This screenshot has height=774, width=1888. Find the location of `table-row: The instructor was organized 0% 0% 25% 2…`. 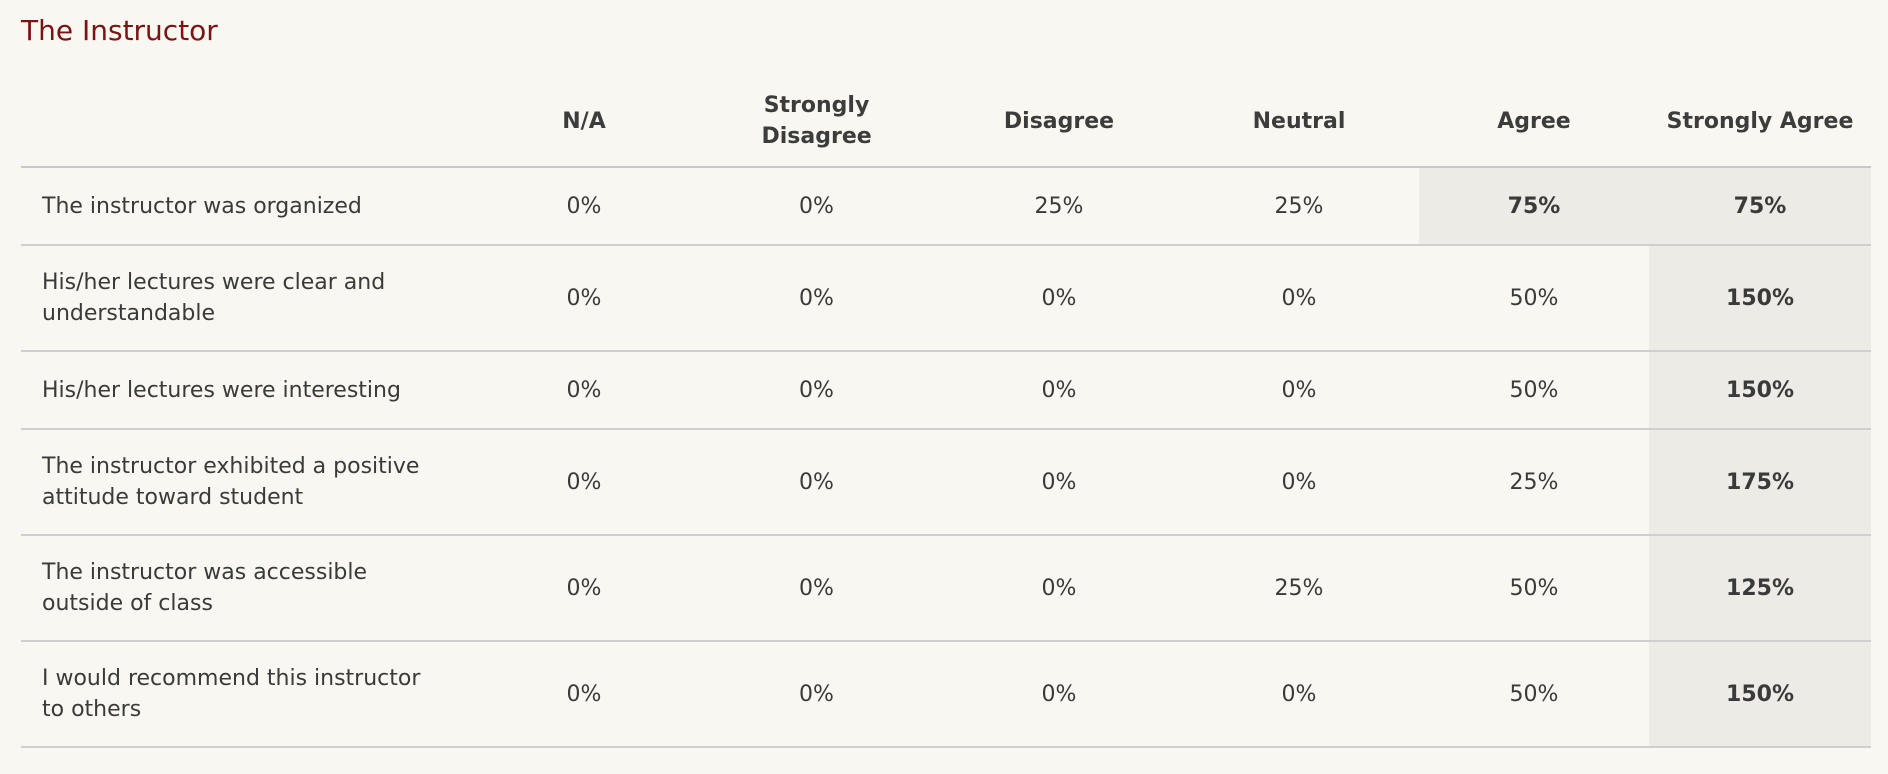

table-row: The instructor was organized 0% 0% 25% 2… is located at coordinates (946, 206).